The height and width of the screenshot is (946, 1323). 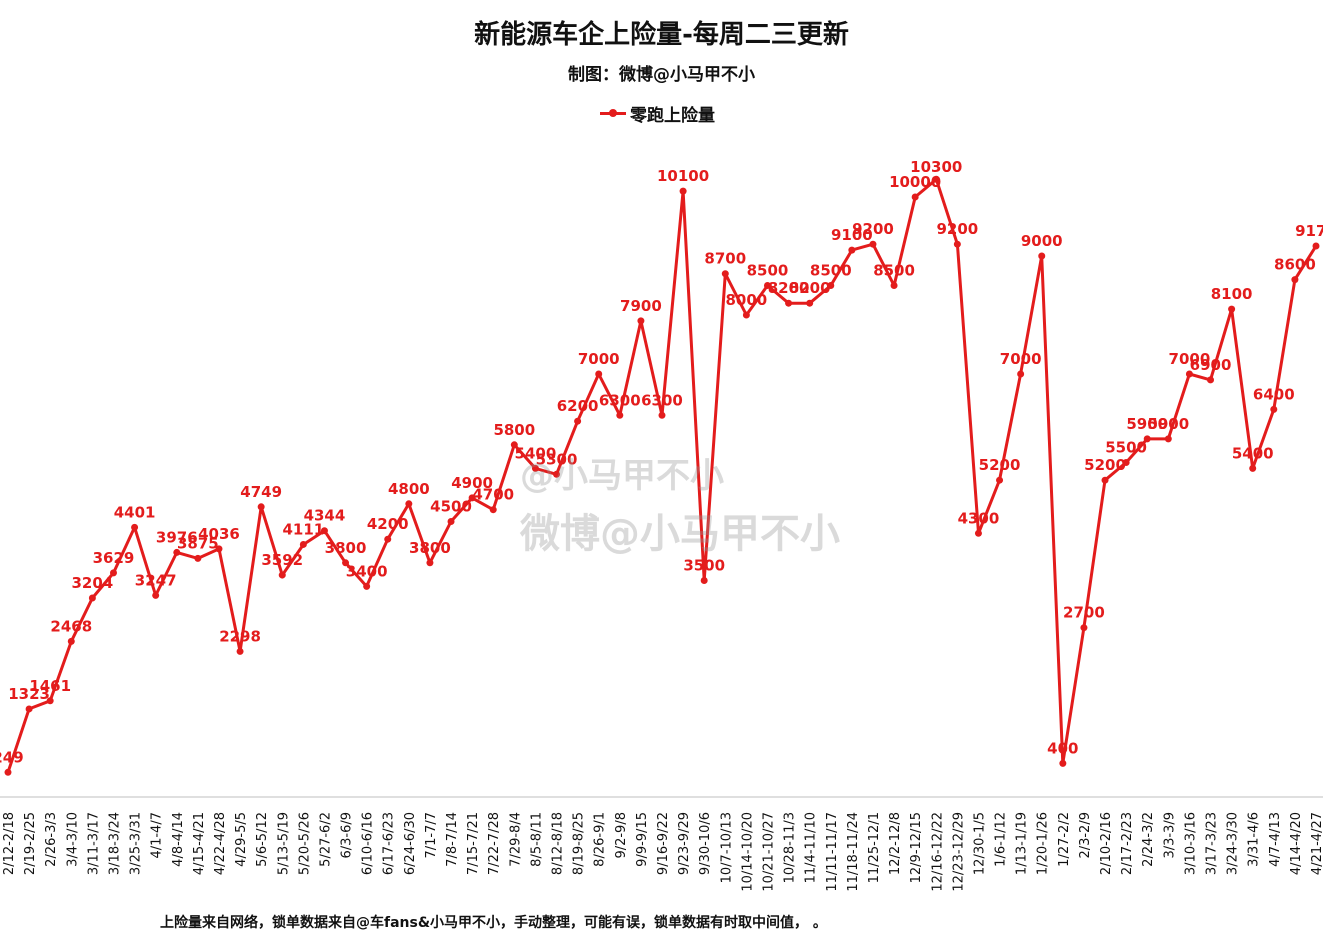 What do you see at coordinates (389, 843) in the screenshot?
I see `x-tick-label: 6/17-6/23` at bounding box center [389, 843].